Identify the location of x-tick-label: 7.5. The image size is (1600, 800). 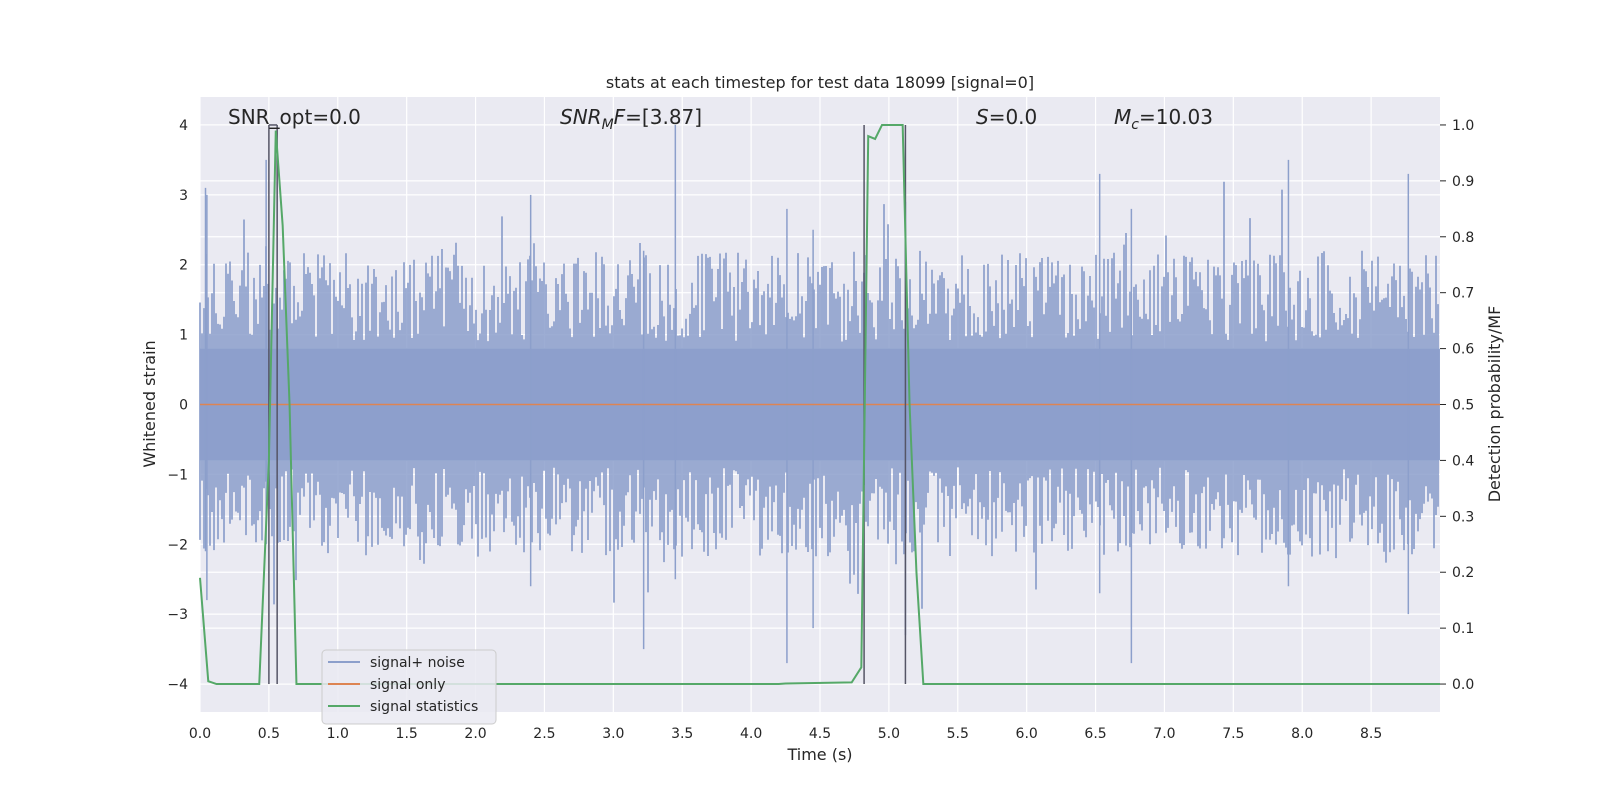
(1233, 734).